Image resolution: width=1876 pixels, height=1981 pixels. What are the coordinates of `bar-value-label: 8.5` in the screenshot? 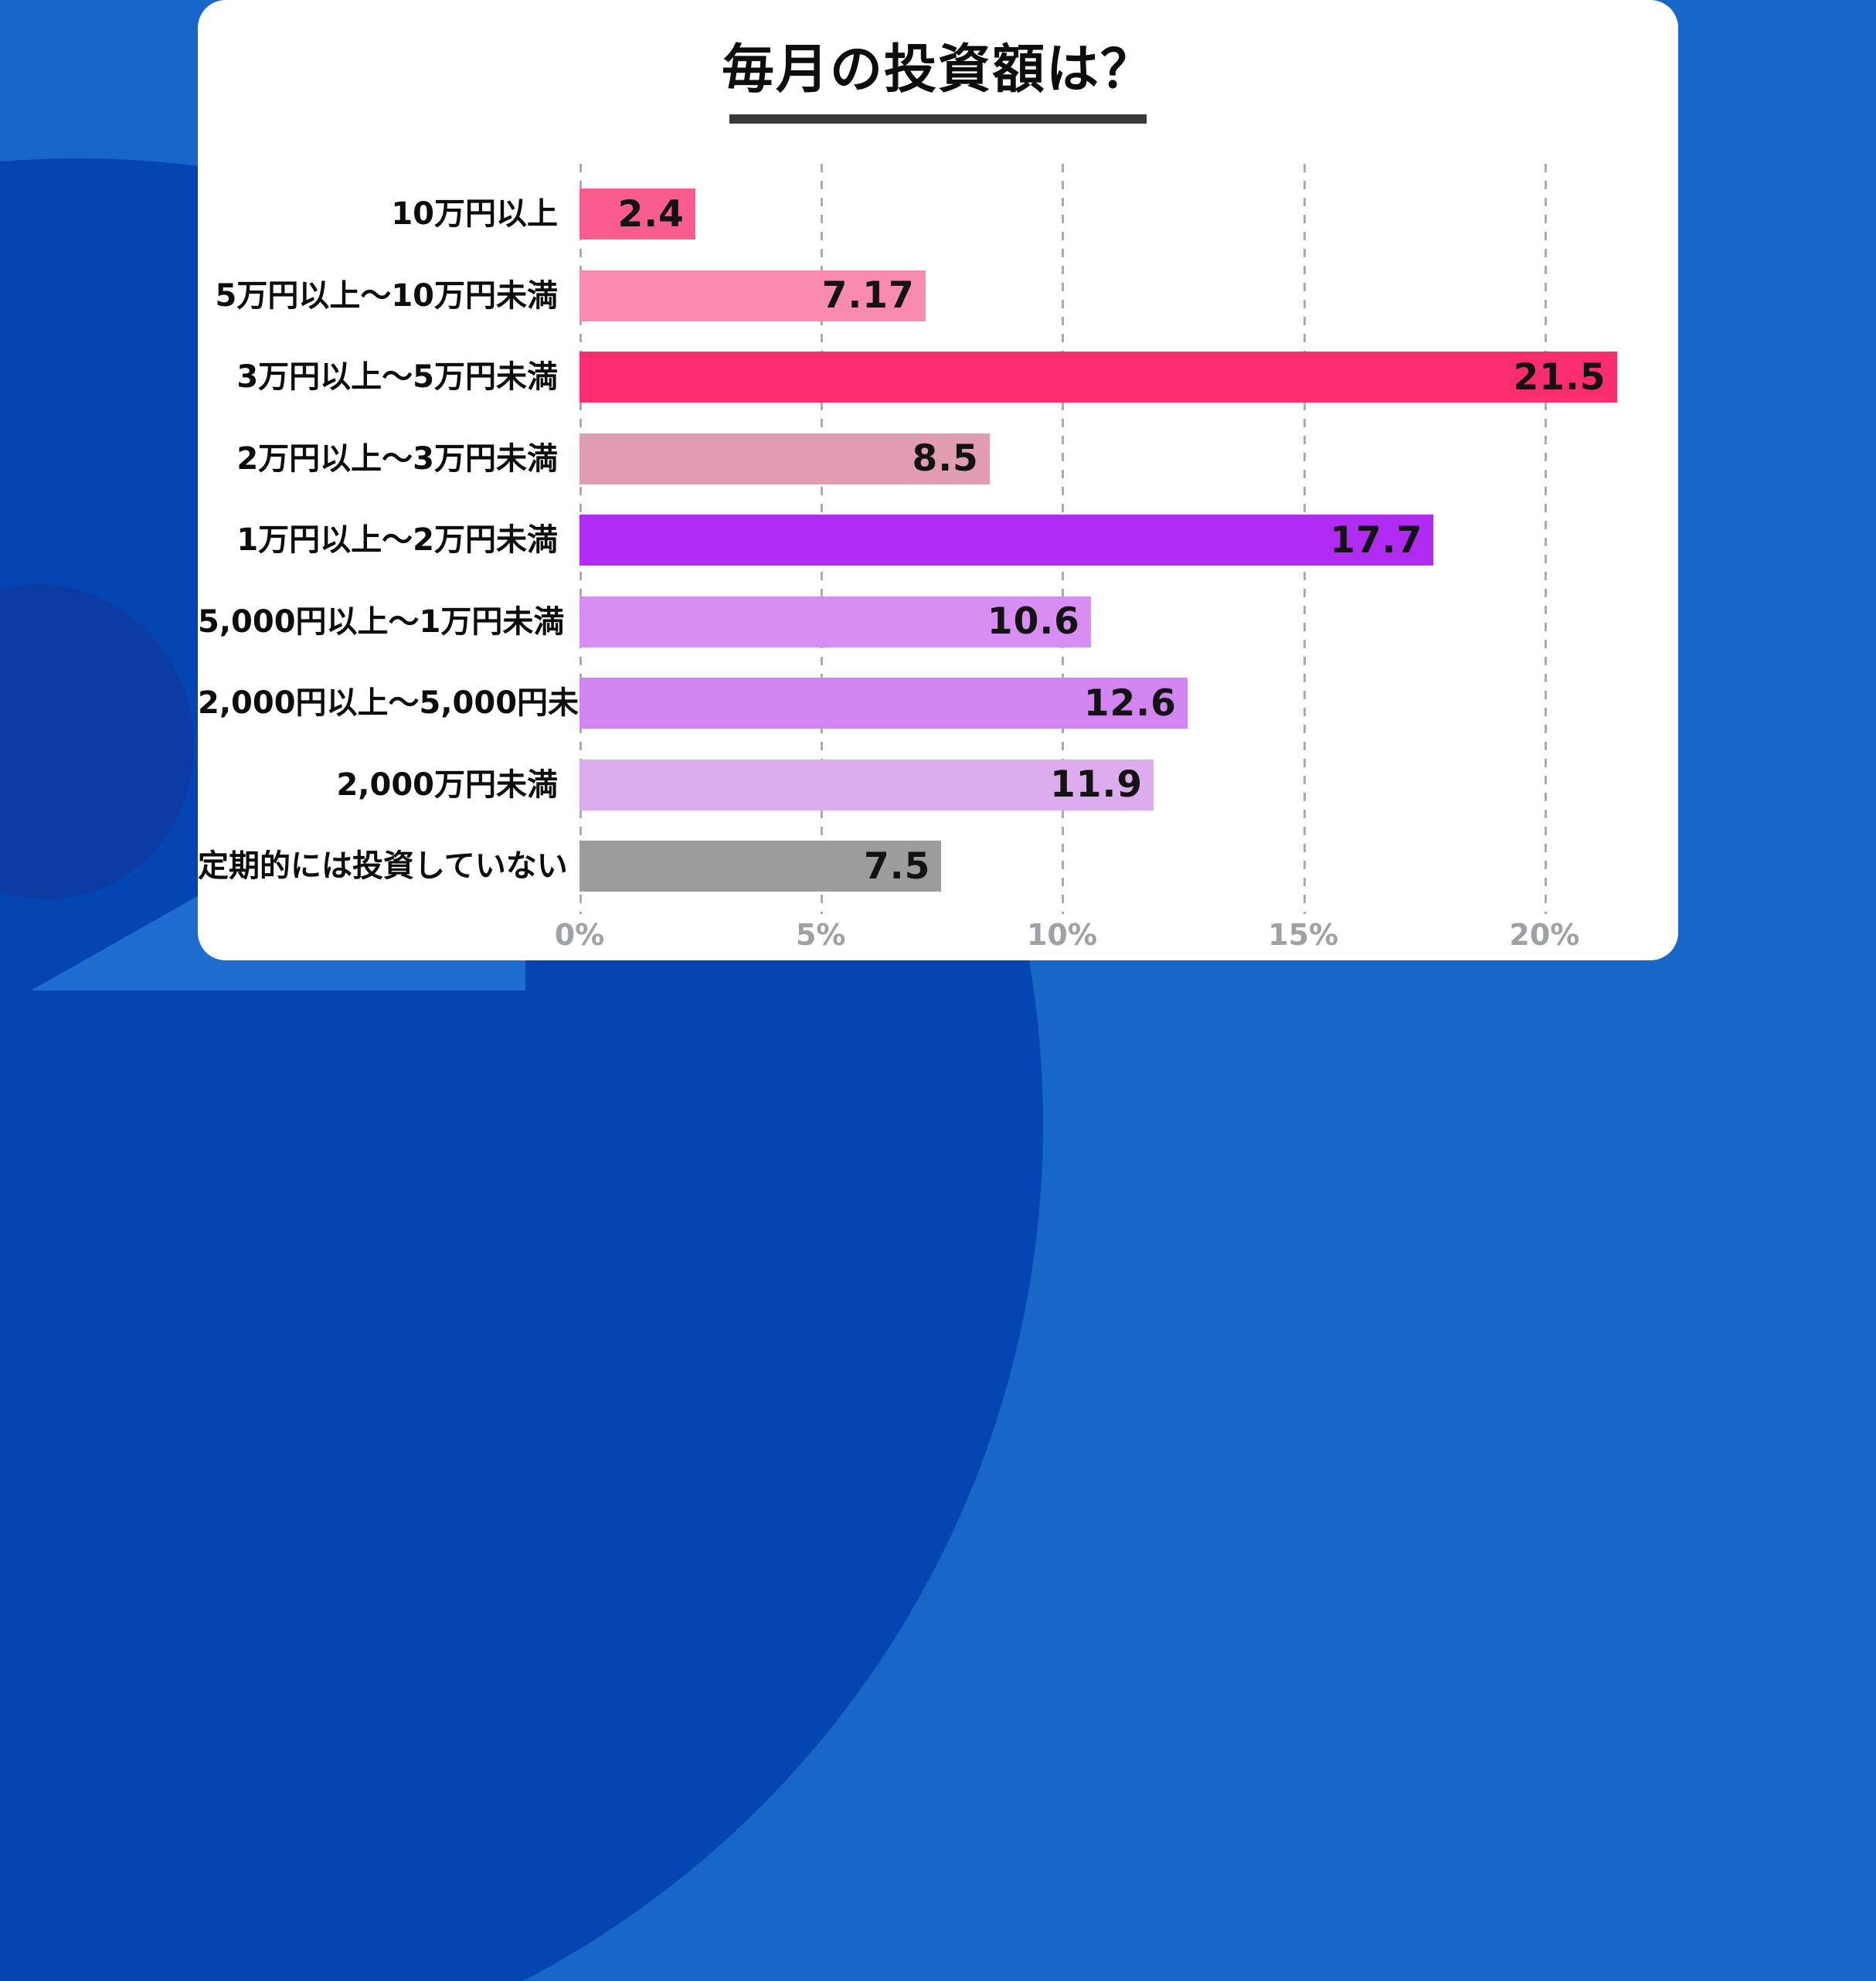 It's located at (946, 458).